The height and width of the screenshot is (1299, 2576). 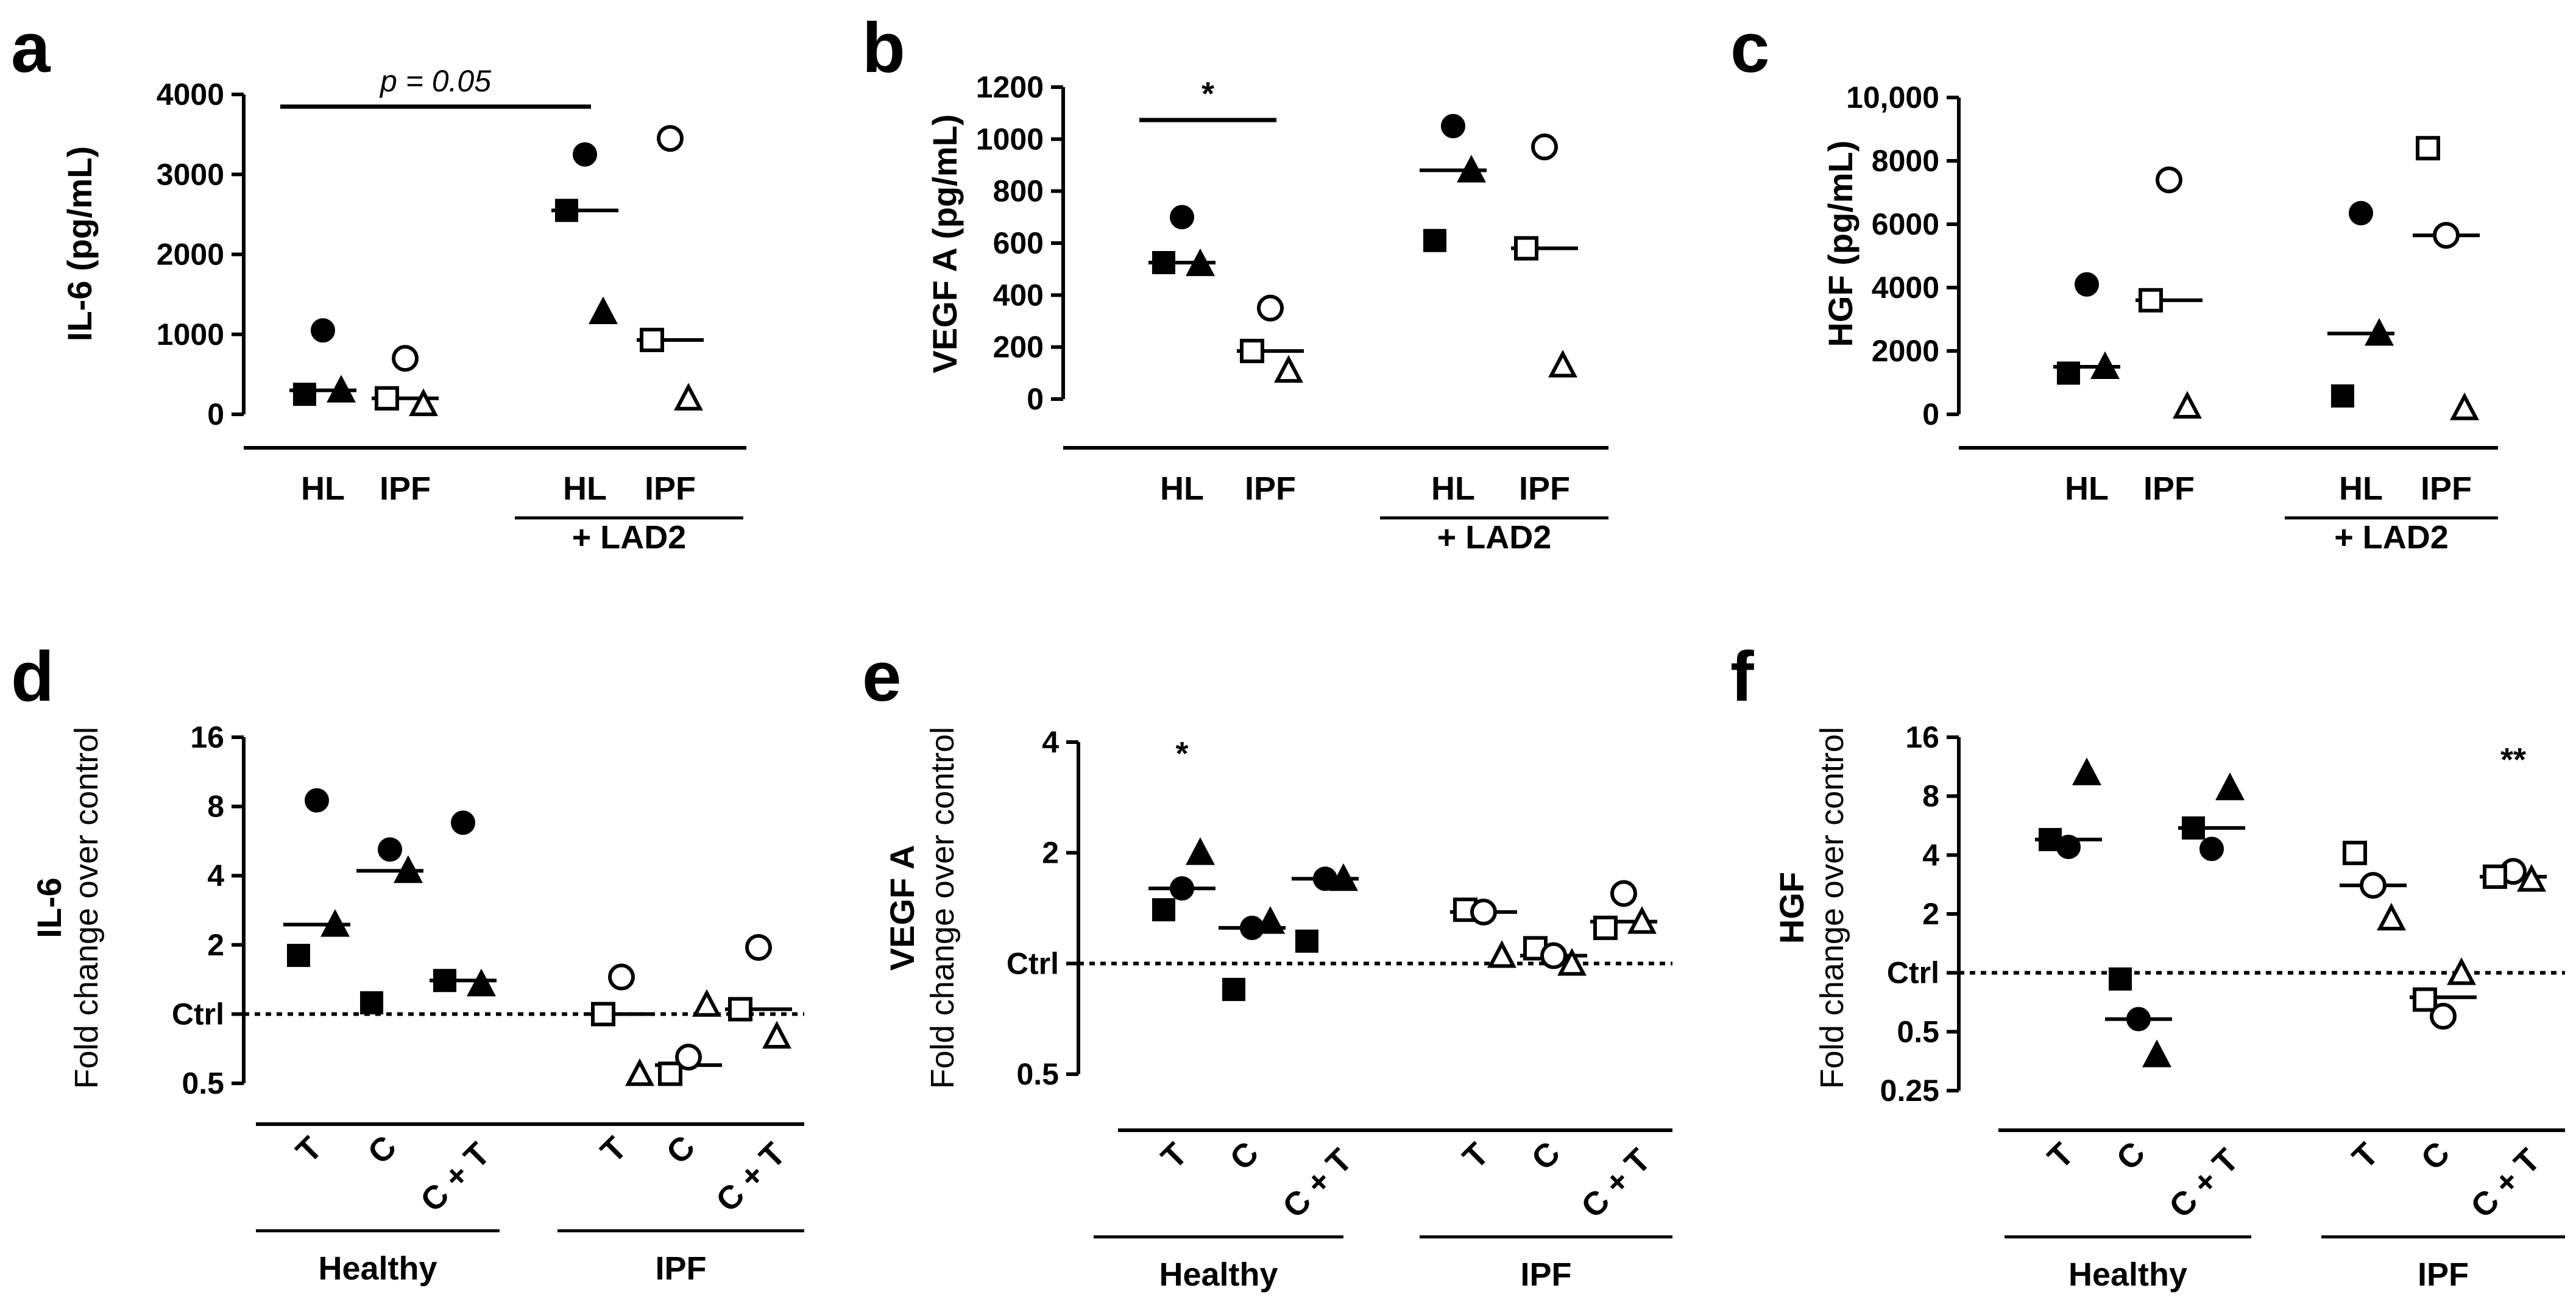 What do you see at coordinates (1018, 191) in the screenshot?
I see `y-tick-label: 800` at bounding box center [1018, 191].